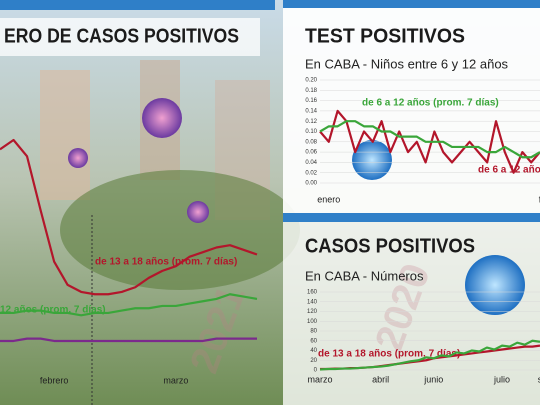  Describe the element at coordinates (311, 111) in the screenshot. I see `y-tick-label: 0.14` at that location.